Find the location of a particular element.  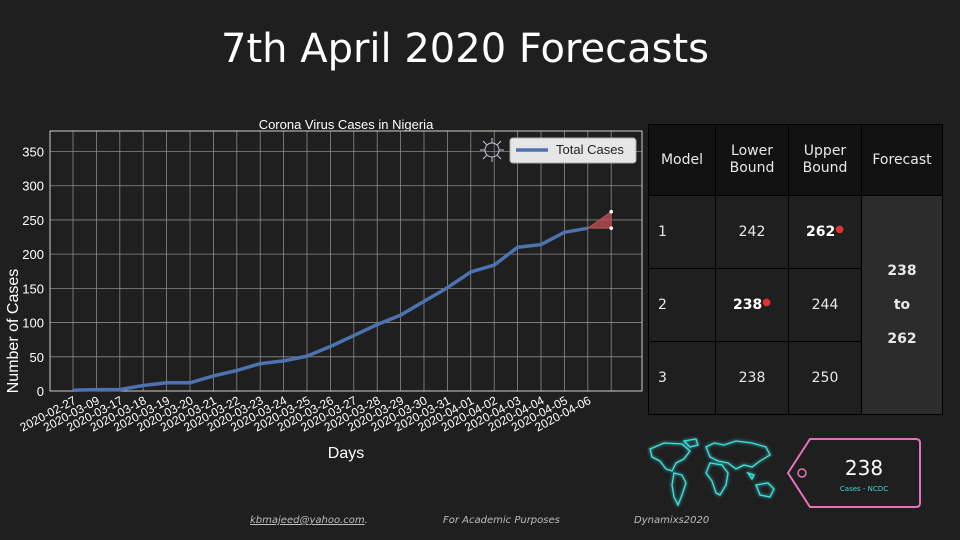

footer-email: kbmajeed@yahoo.com. is located at coordinates (309, 520).